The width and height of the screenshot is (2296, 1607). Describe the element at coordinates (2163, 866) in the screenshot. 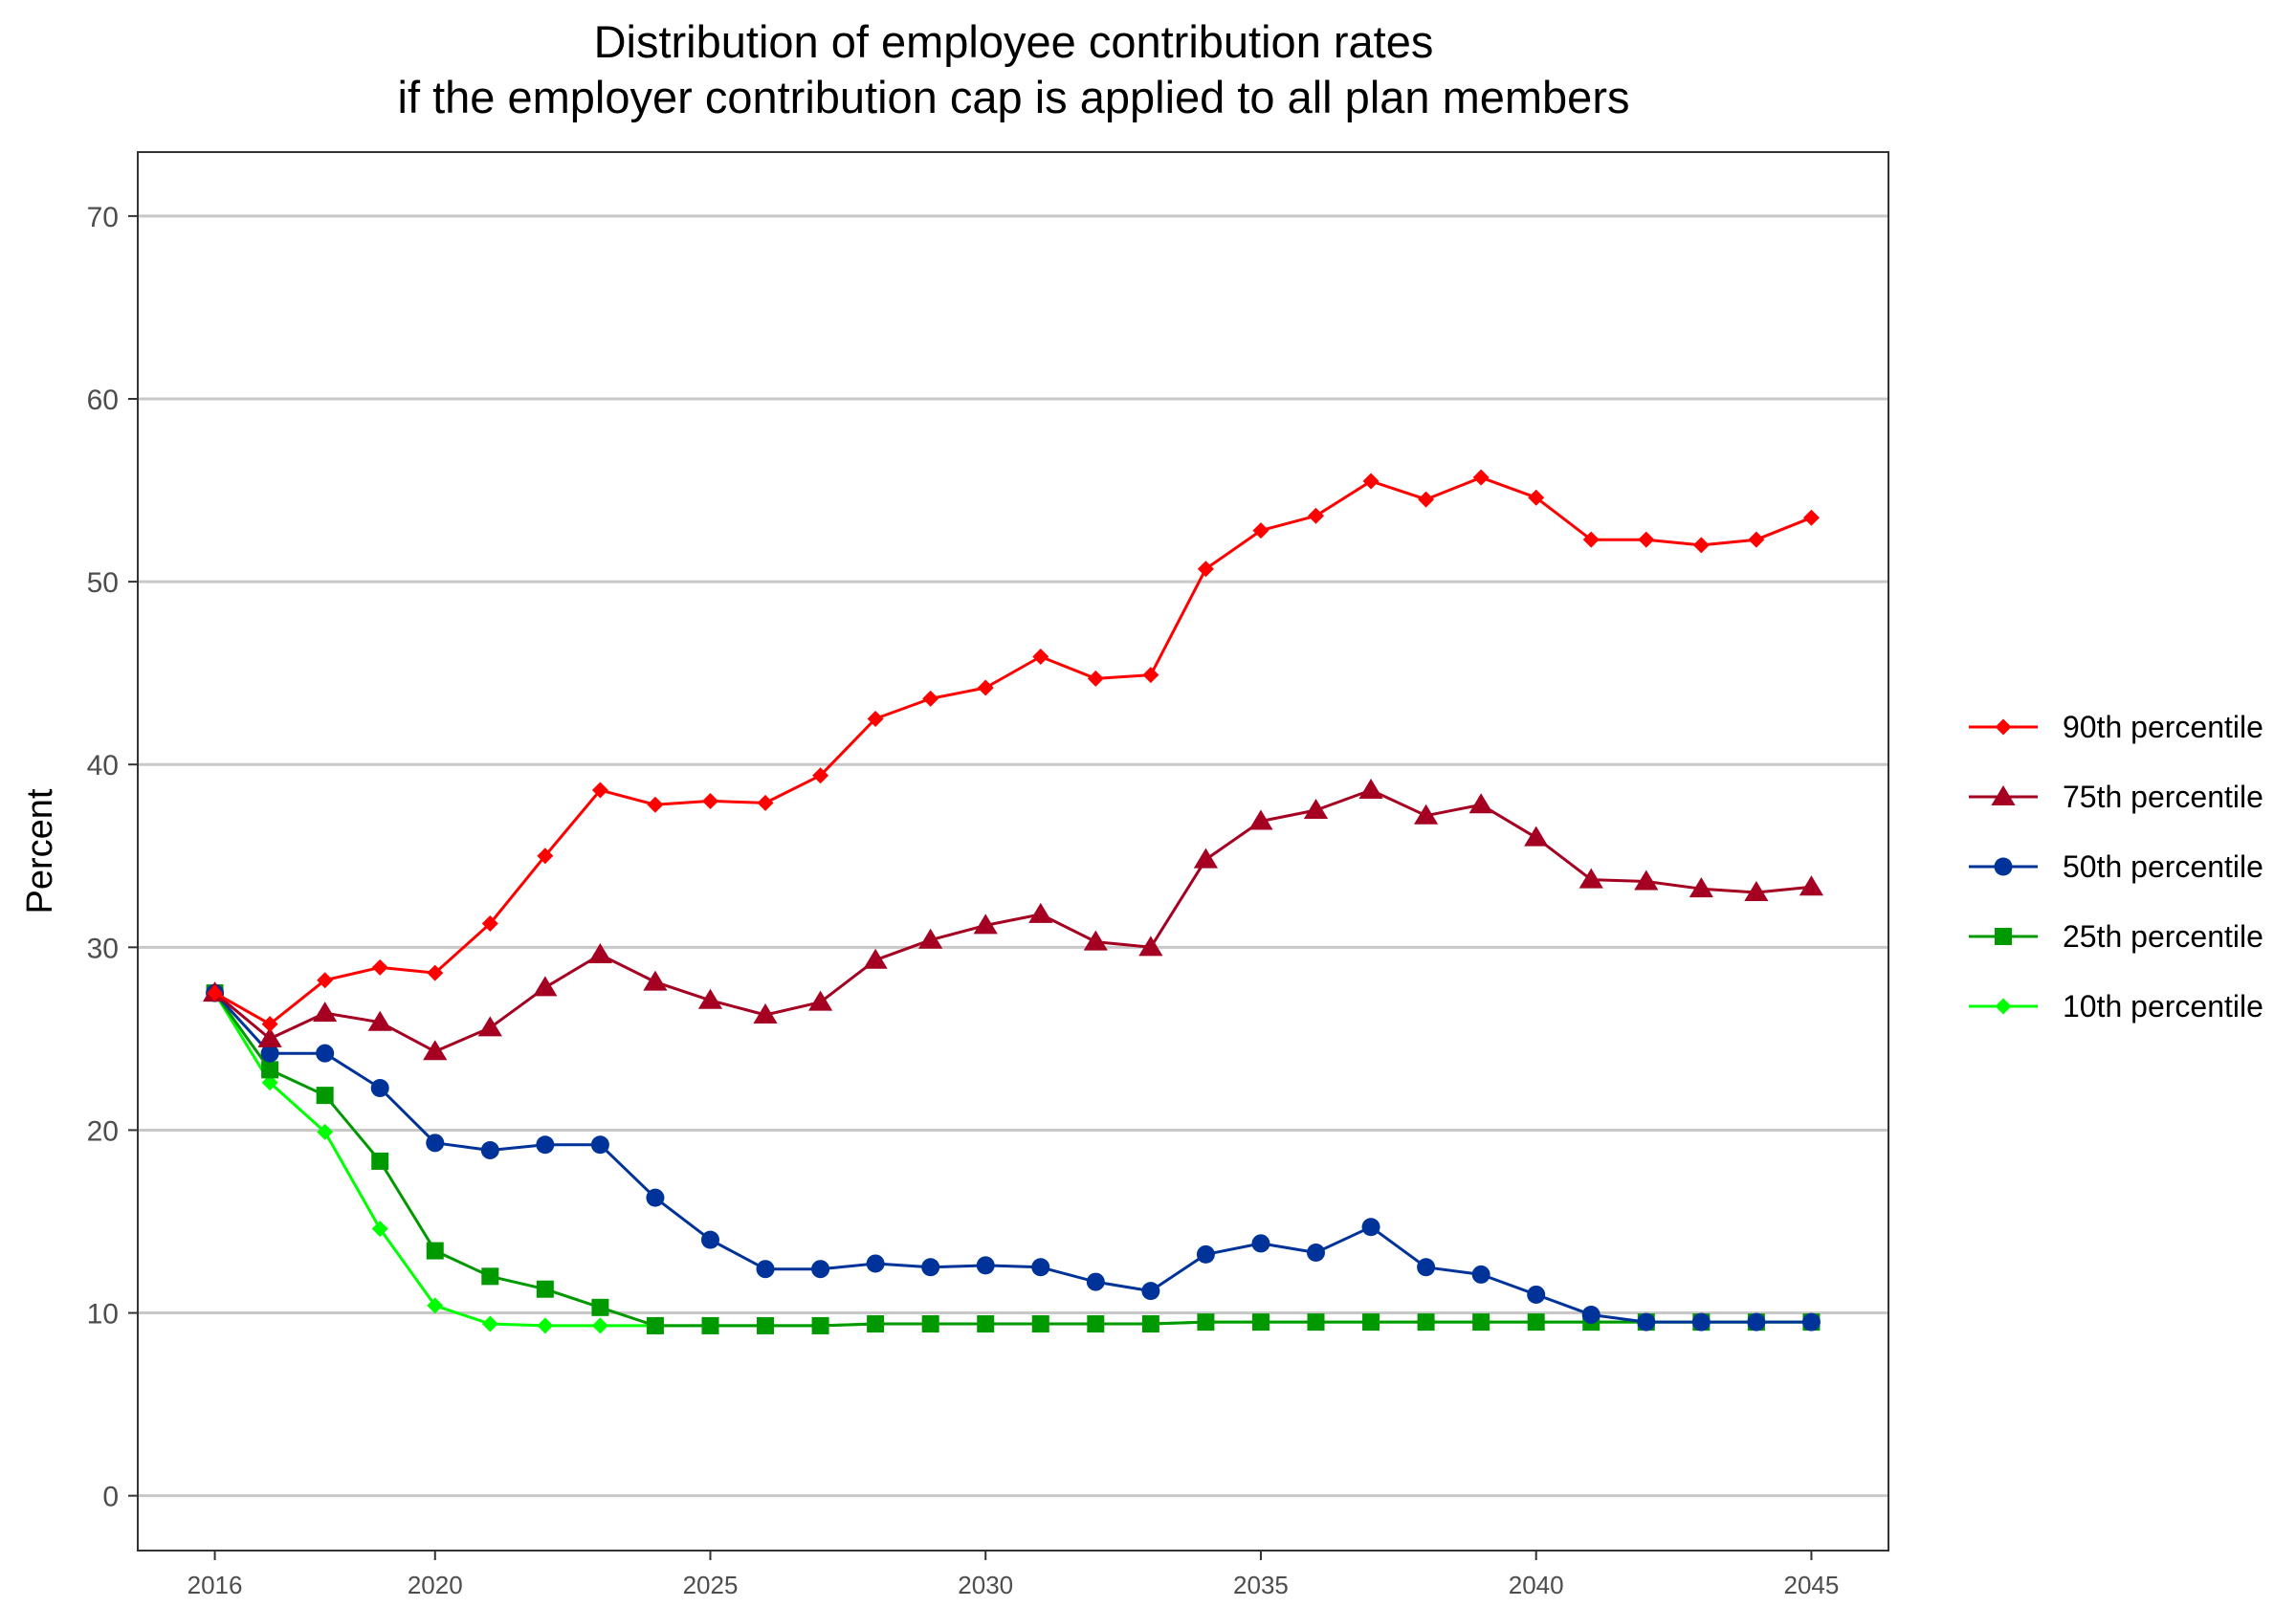

I see `legend-label: 50th percentile` at that location.